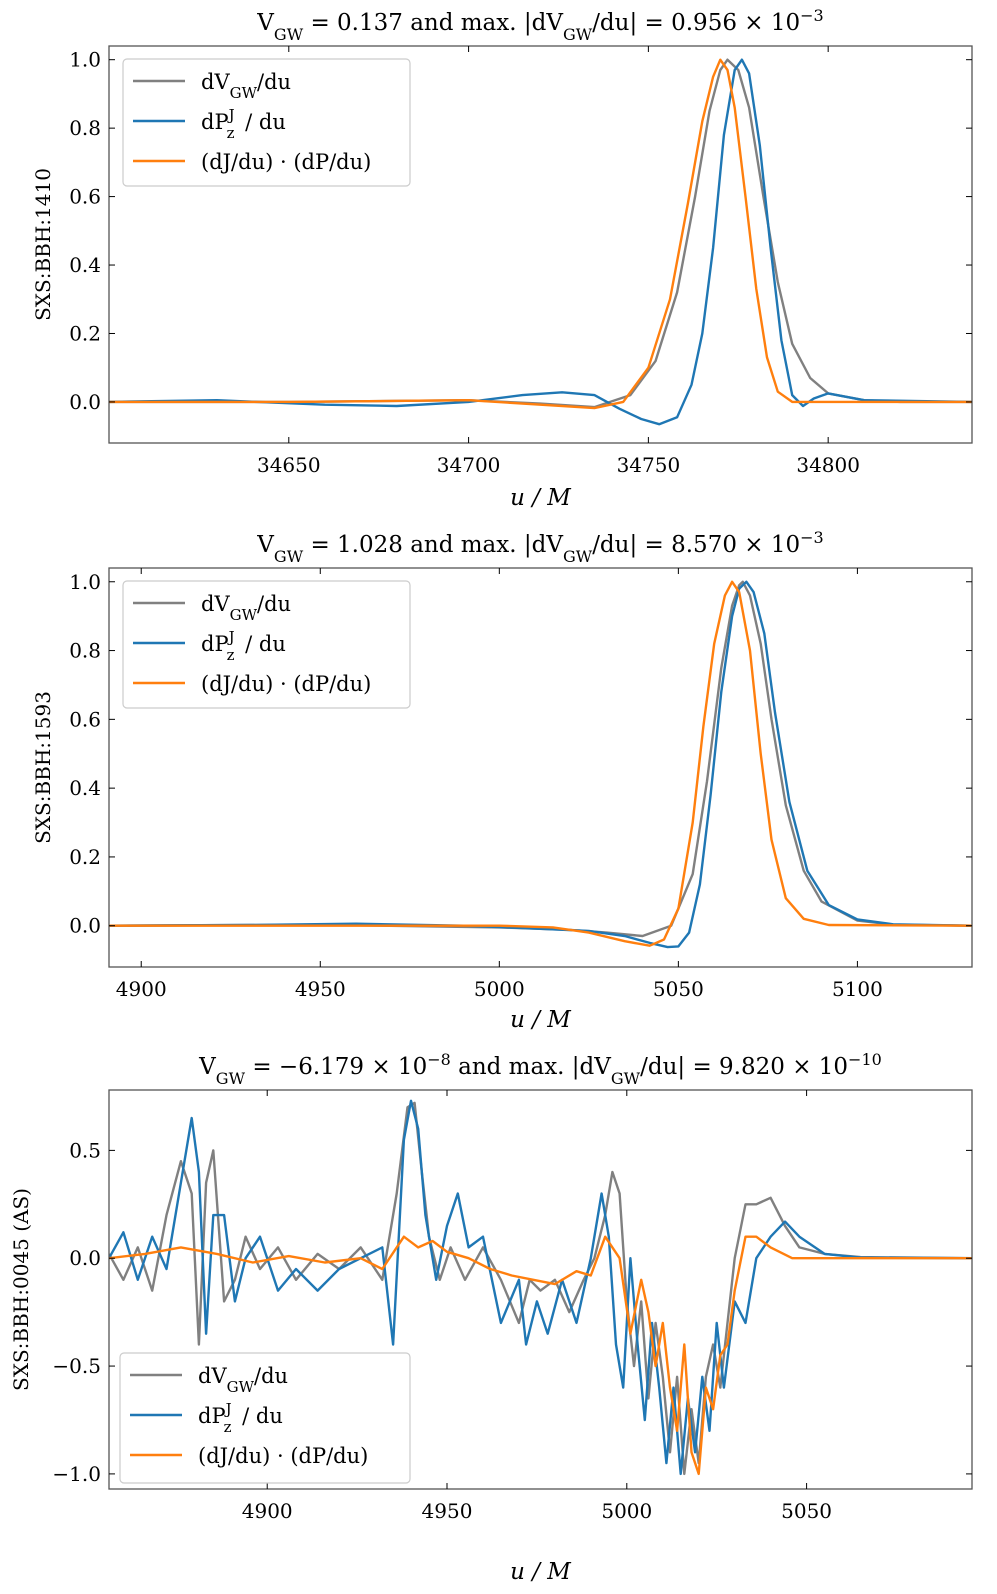 The height and width of the screenshot is (1594, 997). What do you see at coordinates (43, 244) in the screenshot?
I see `y-axis-label: SXS:BBH:1410` at bounding box center [43, 244].